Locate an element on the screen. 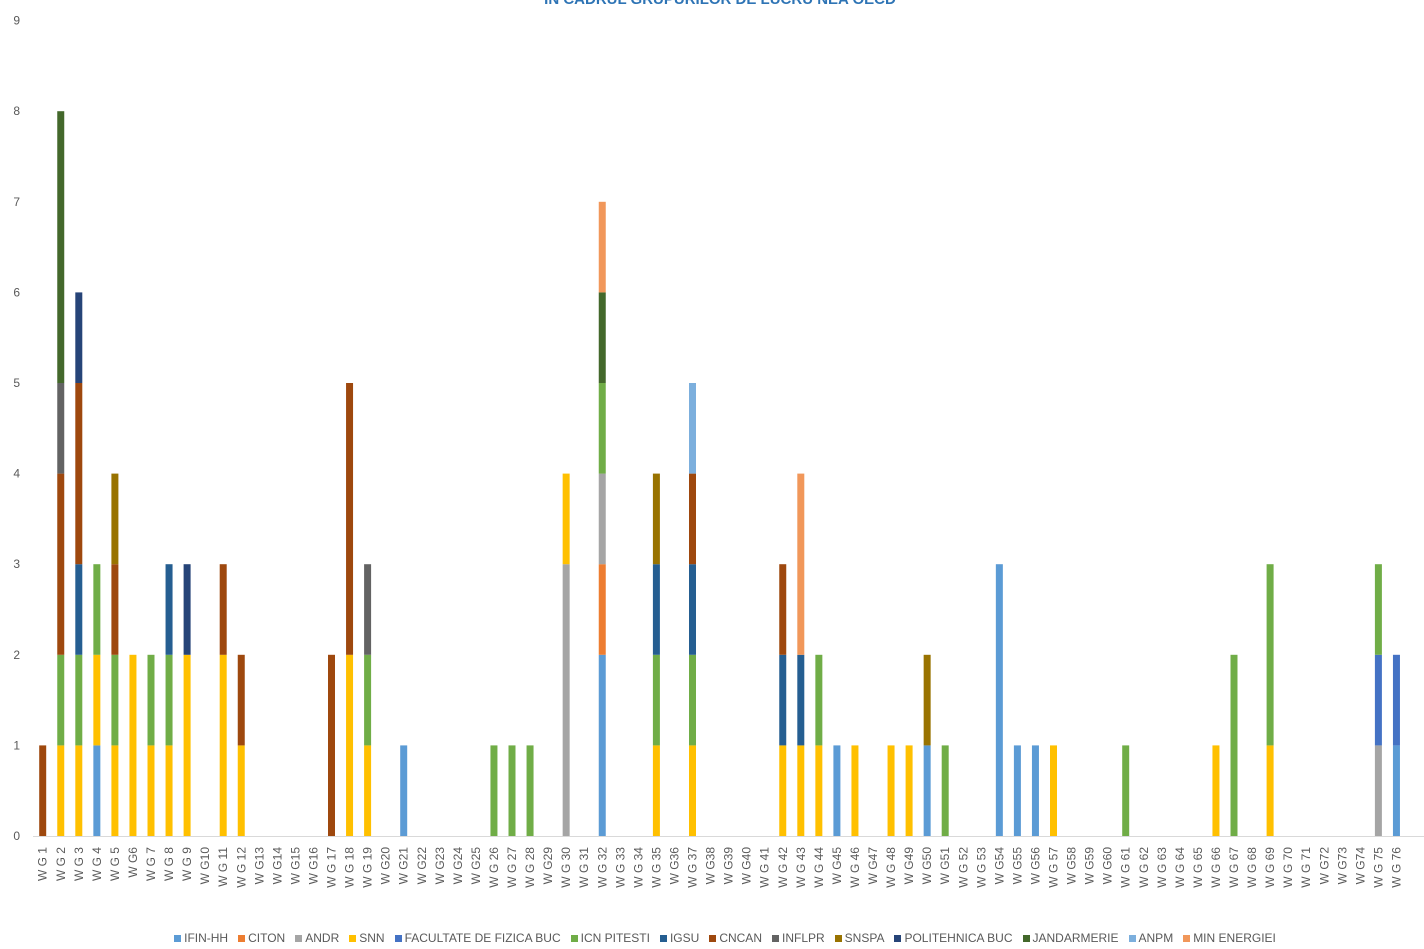 Image resolution: width=1424 pixels, height=949 pixels. x-tick-label: W G 17 is located at coordinates (332, 867).